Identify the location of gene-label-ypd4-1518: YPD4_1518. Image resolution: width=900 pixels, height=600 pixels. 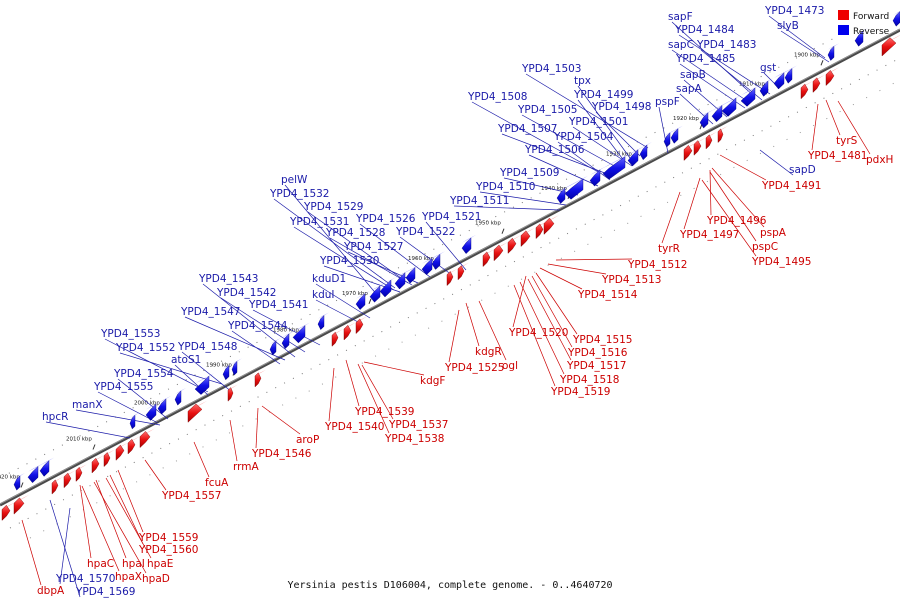
(589, 380).